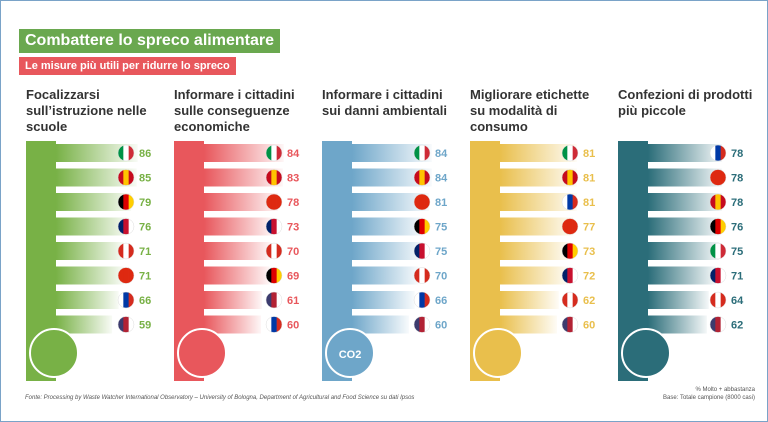  Describe the element at coordinates (293, 252) in the screenshot. I see `value-label: 70` at that location.